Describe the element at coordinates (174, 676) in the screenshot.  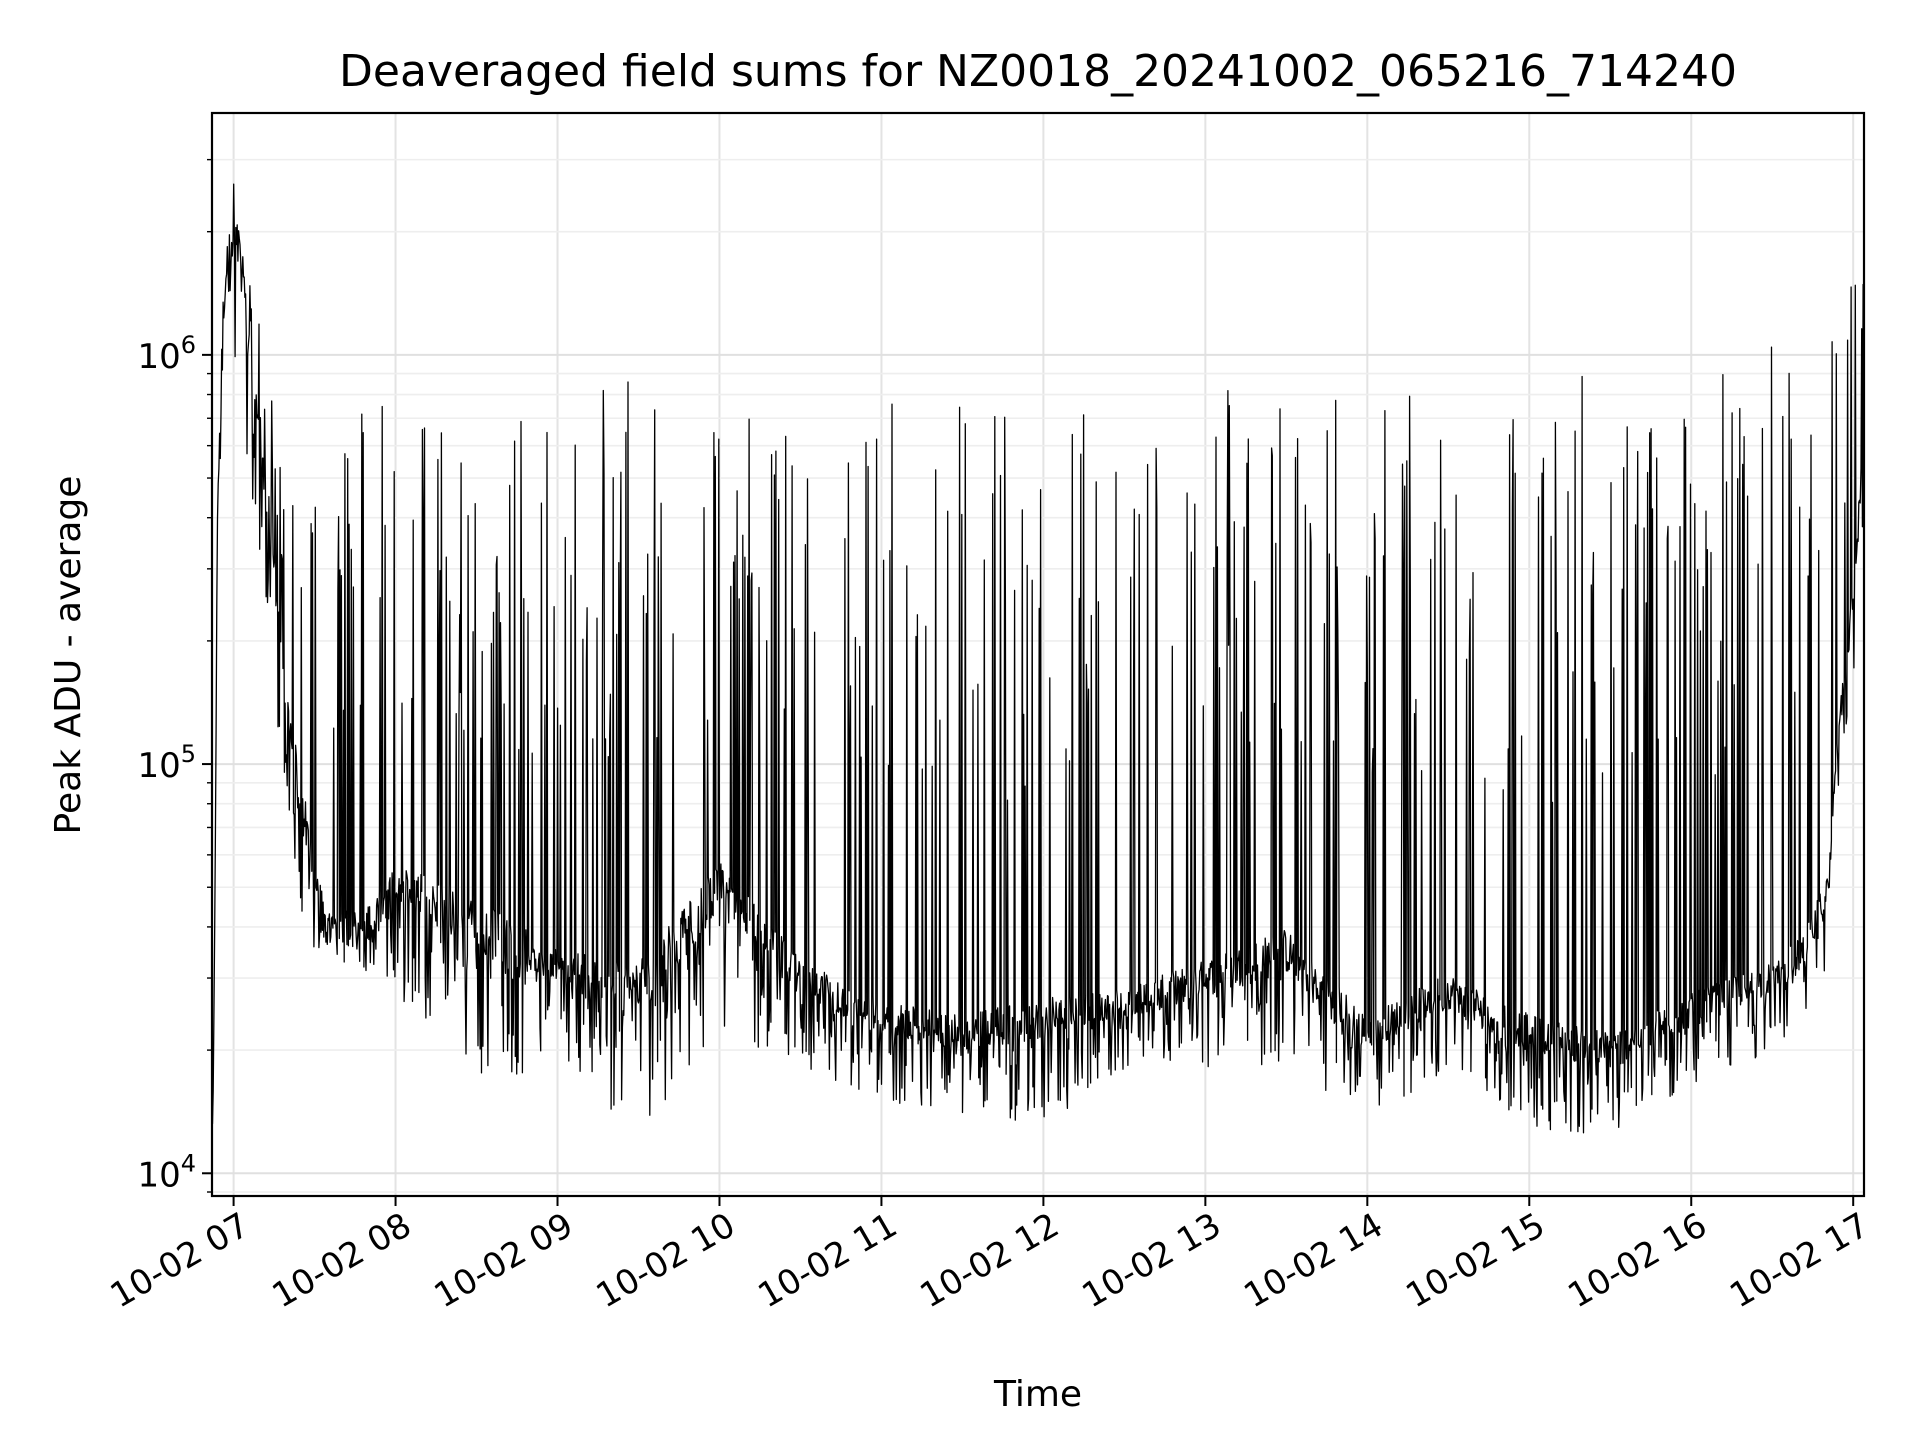
I see `y-axis-ticks: 10⁴ 10⁵ 10⁶` at that location.